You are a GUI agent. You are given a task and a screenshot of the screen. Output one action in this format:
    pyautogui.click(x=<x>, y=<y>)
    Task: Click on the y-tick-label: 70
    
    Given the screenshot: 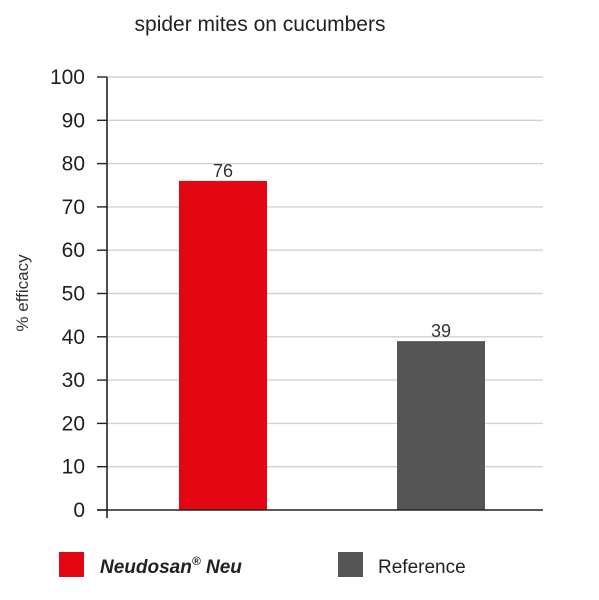 What is the action you would take?
    pyautogui.click(x=73, y=207)
    